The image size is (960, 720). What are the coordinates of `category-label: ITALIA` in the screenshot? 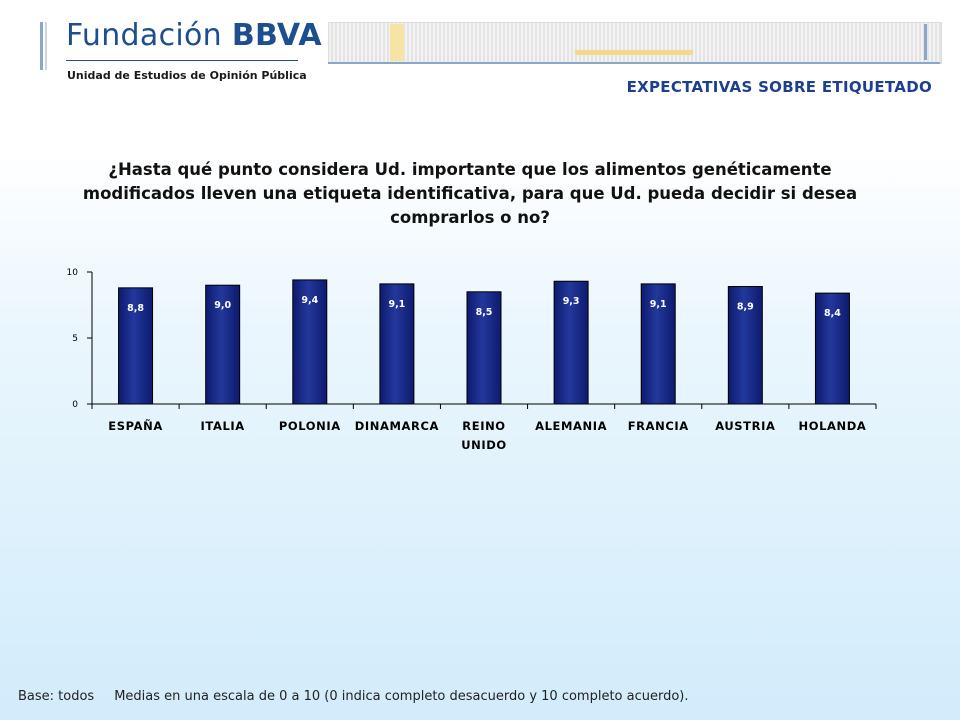 It's located at (223, 426).